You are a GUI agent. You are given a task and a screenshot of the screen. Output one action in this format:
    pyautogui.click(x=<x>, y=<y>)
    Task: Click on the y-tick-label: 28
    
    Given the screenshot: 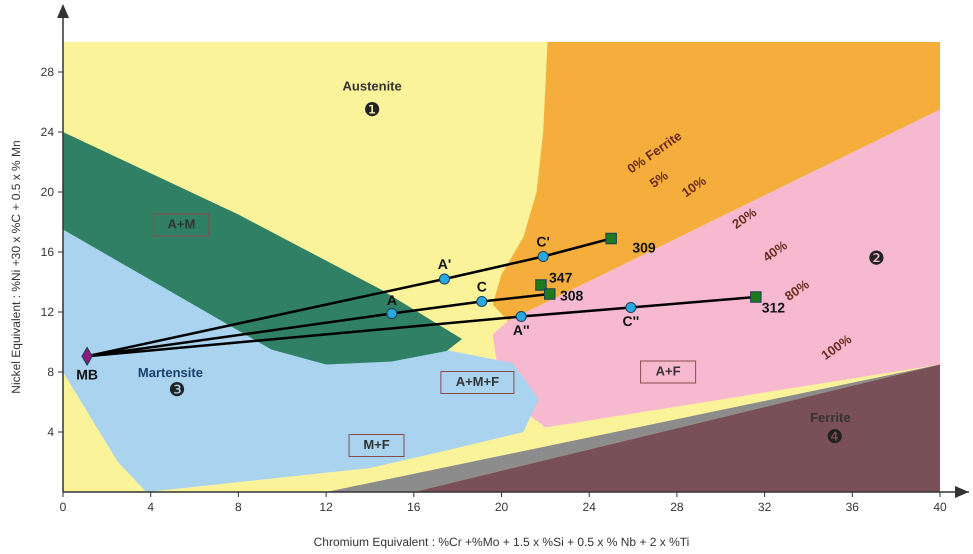 What is the action you would take?
    pyautogui.click(x=47, y=72)
    